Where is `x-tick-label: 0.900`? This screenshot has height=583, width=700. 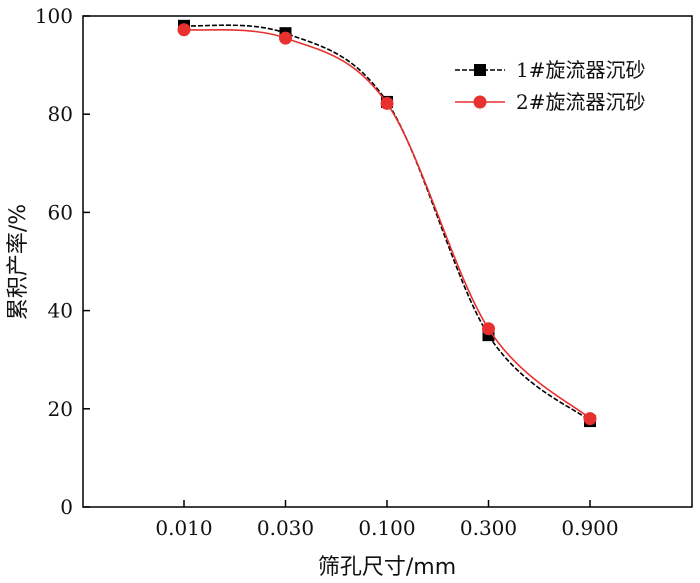 x-tick-label: 0.900 is located at coordinates (589, 528).